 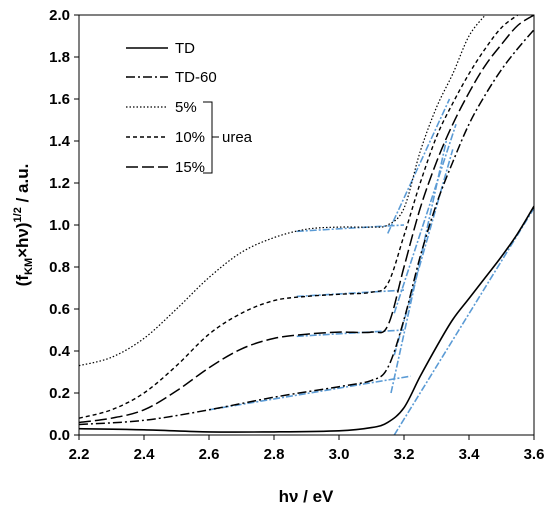 What do you see at coordinates (306, 496) in the screenshot?
I see `x-axis-title: hν / eV` at bounding box center [306, 496].